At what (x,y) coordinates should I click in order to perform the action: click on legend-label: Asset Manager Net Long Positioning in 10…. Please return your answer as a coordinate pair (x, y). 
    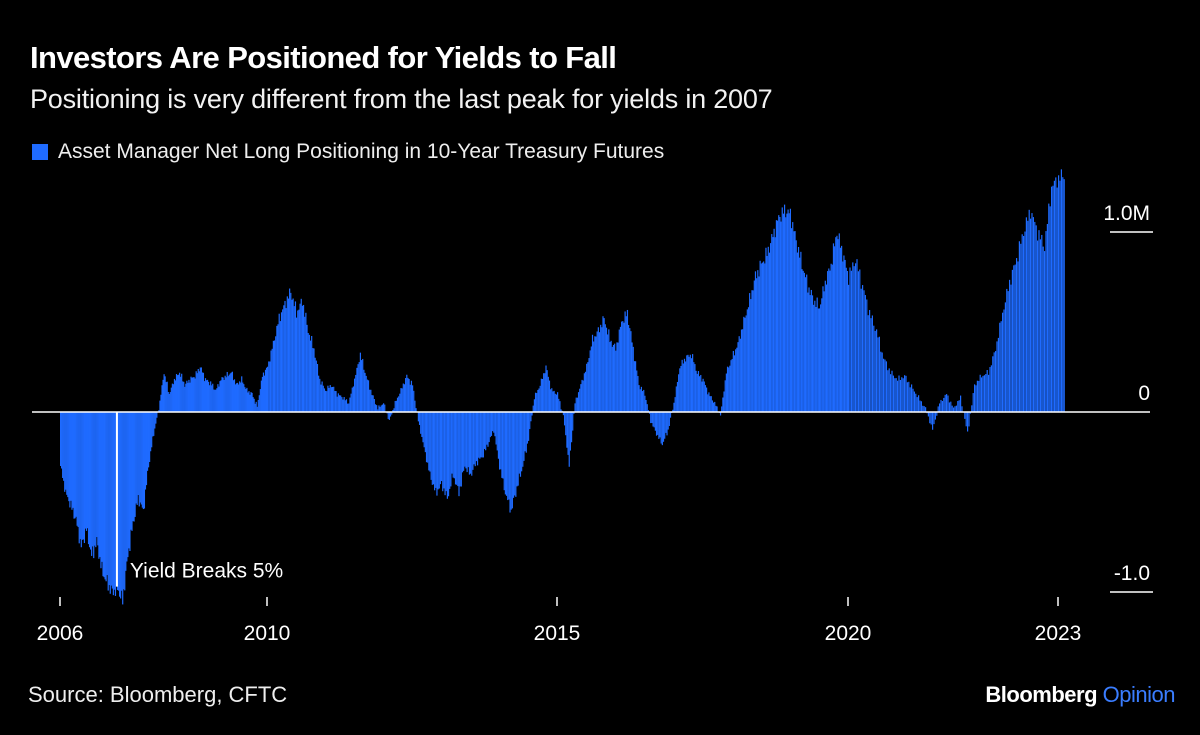
    Looking at the image, I should click on (361, 151).